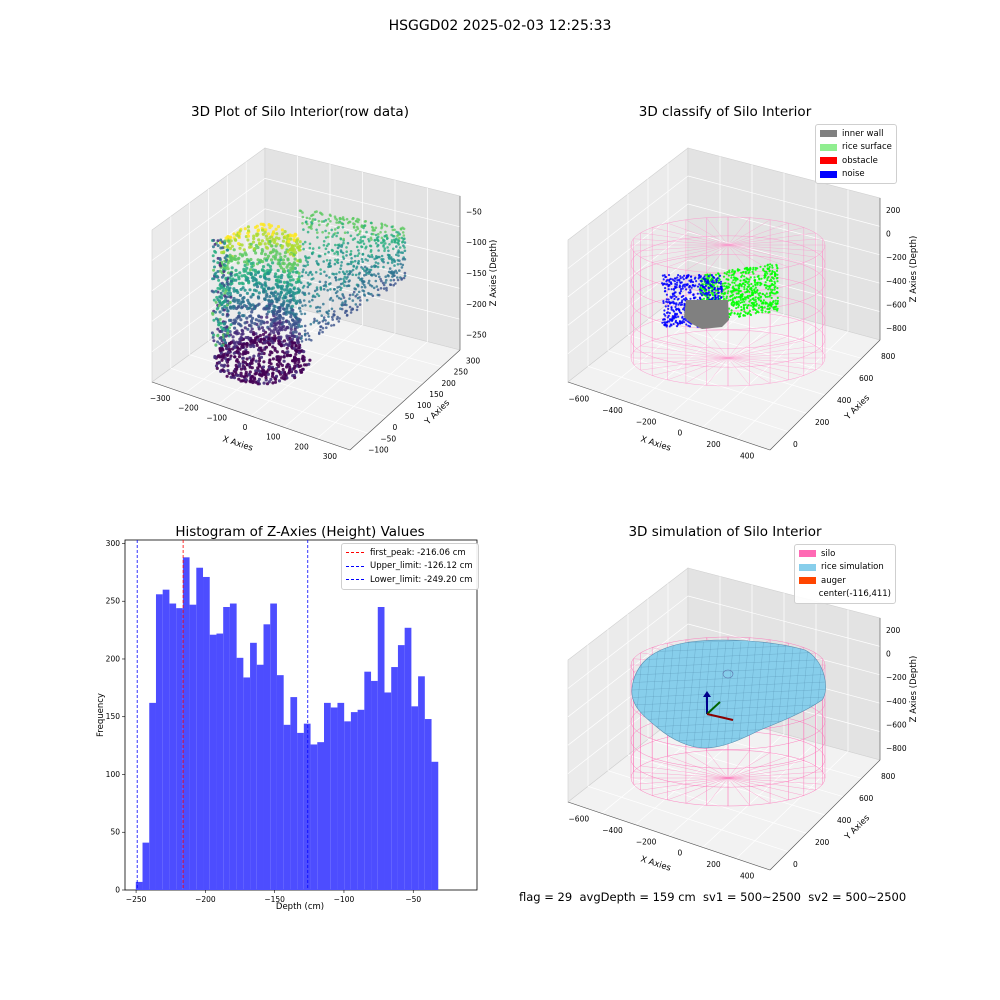 The width and height of the screenshot is (1000, 1000). What do you see at coordinates (101, 715) in the screenshot?
I see `histogram-y-axis-label: Frequency` at bounding box center [101, 715].